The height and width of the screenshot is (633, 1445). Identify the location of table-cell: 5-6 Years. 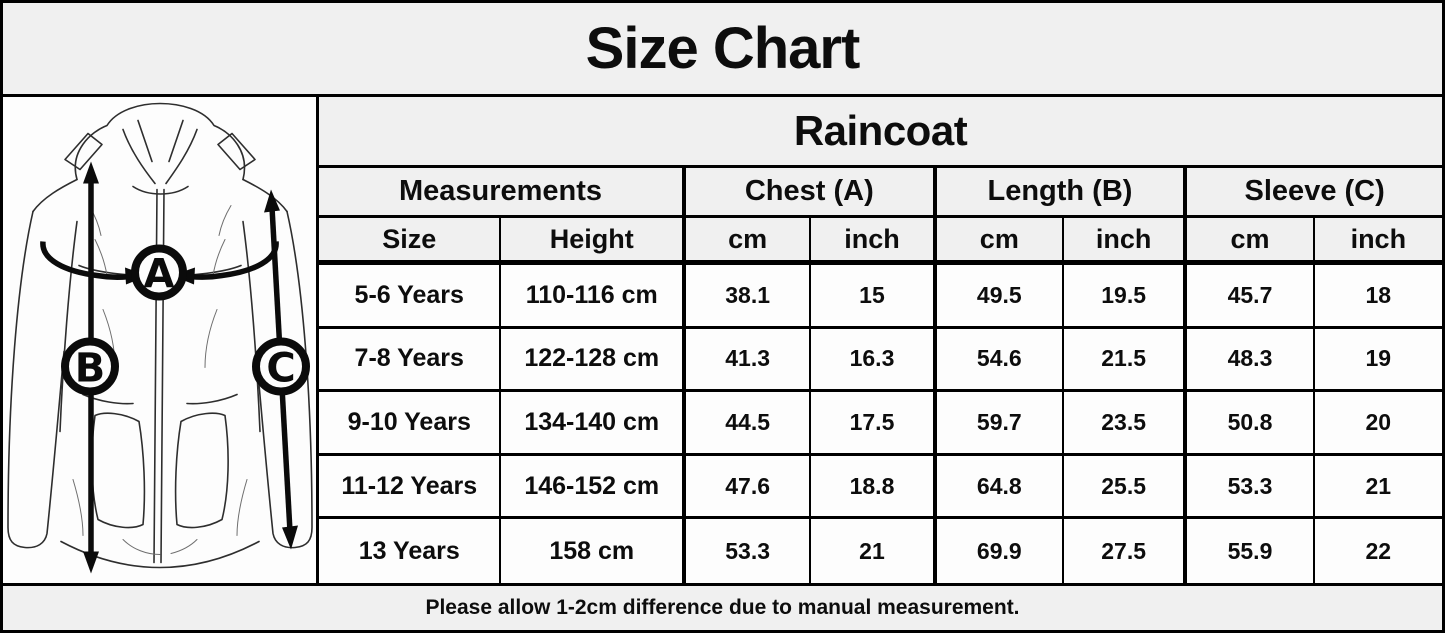
(410, 297).